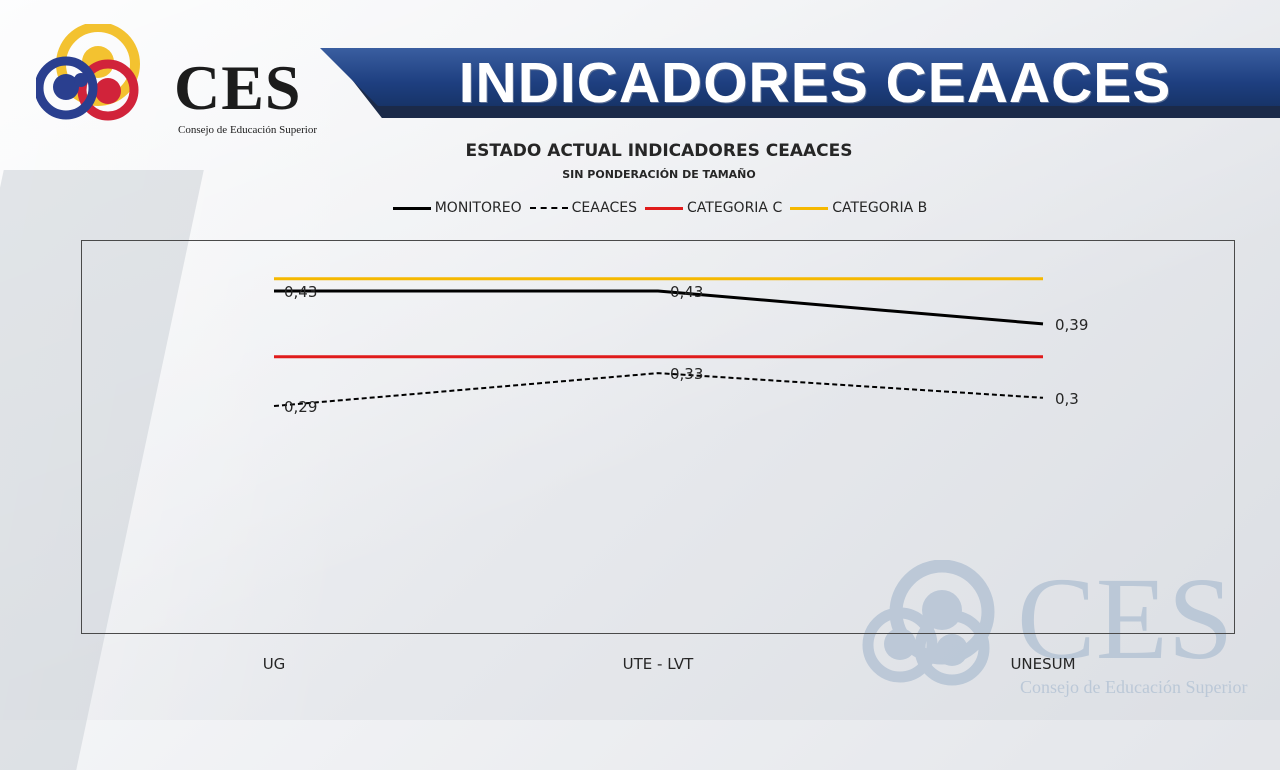 The width and height of the screenshot is (1280, 770). Describe the element at coordinates (87, 71) in the screenshot. I see `ces-logo-mark-icon` at that location.